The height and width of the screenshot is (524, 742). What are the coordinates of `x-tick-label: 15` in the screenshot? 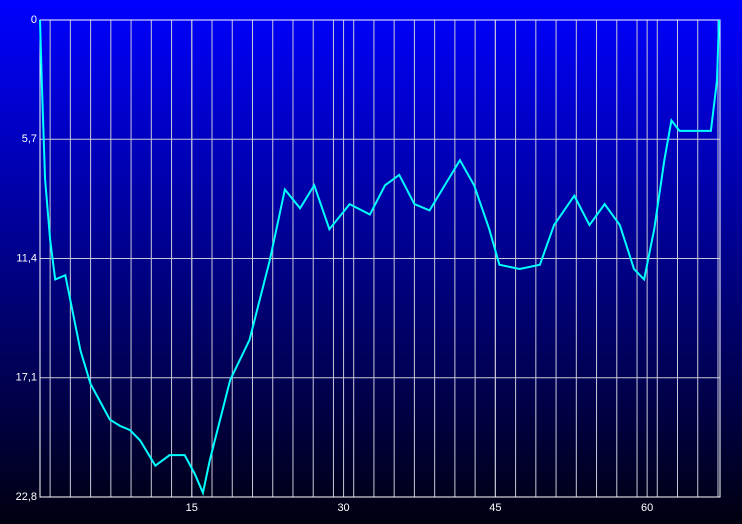 It's located at (192, 508).